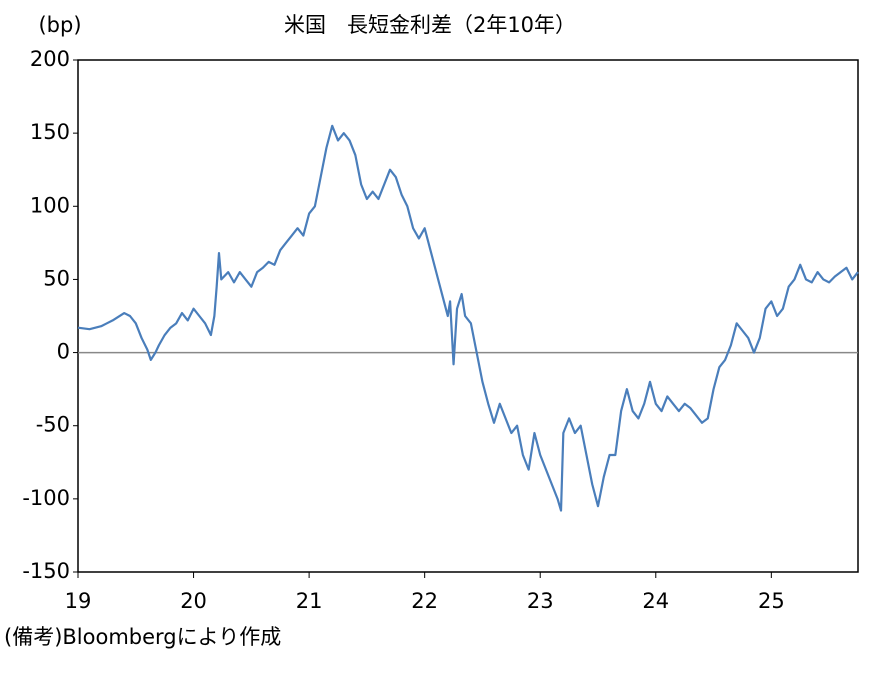 Image resolution: width=884 pixels, height=697 pixels. I want to click on x-tick-label: 25, so click(771, 601).